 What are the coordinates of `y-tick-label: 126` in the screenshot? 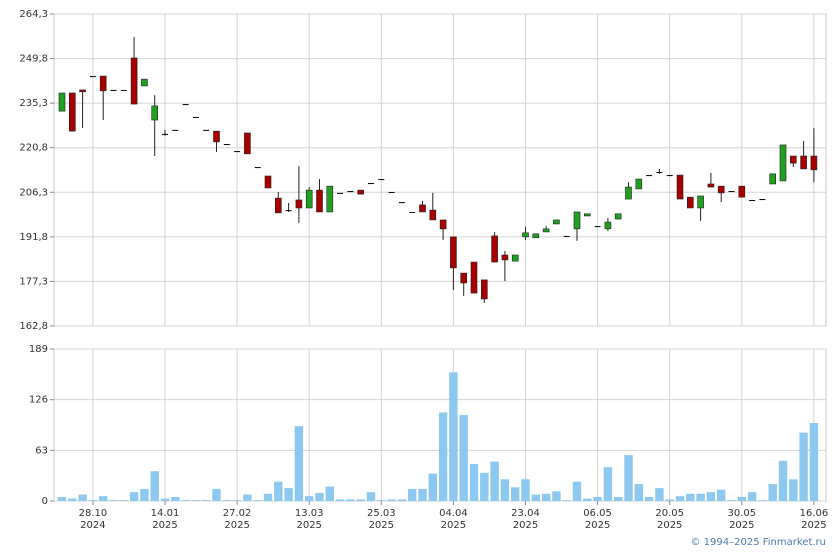 It's located at (38, 400).